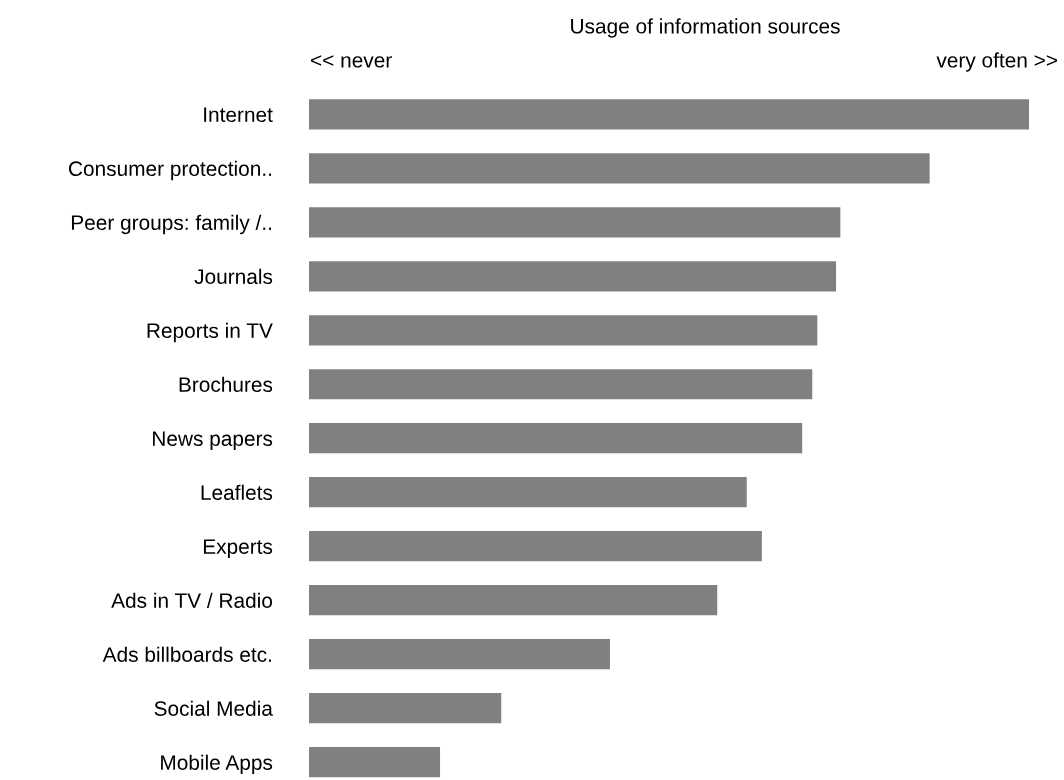  What do you see at coordinates (217, 764) in the screenshot?
I see `y-tick-label: Mobile Apps` at bounding box center [217, 764].